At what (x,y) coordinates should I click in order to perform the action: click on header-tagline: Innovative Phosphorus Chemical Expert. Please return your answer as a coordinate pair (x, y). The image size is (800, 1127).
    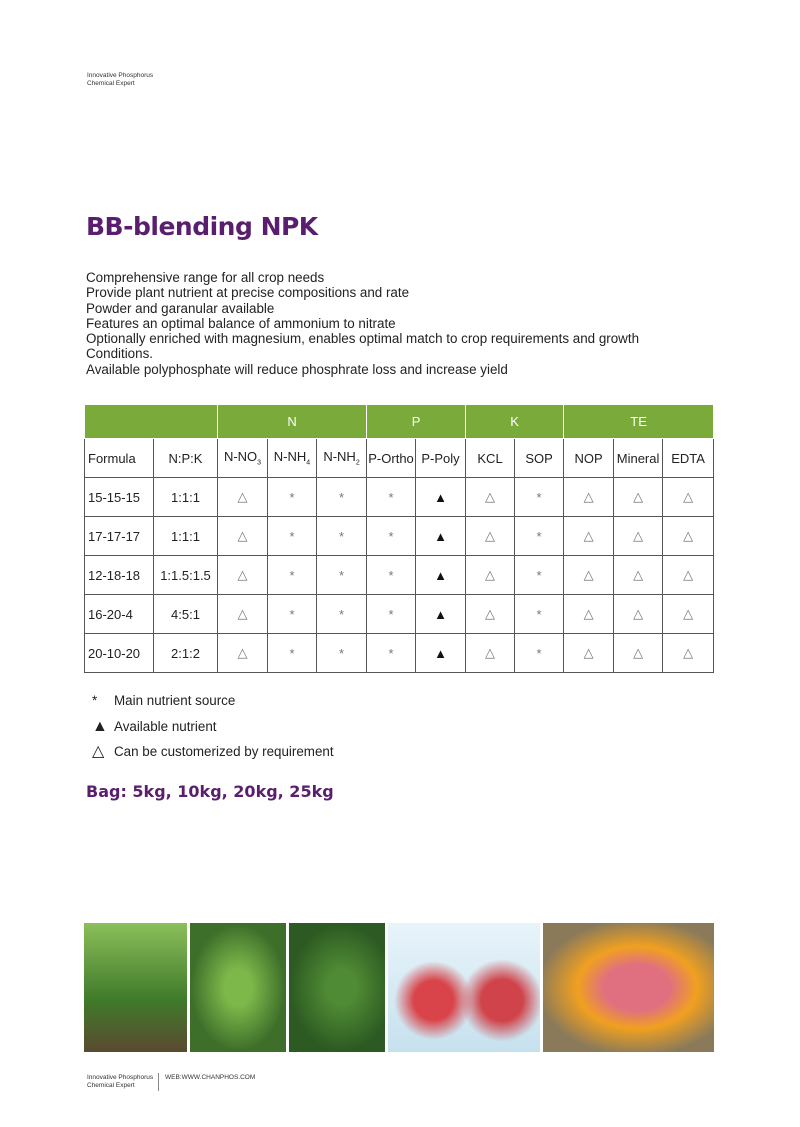
    Looking at the image, I should click on (120, 80).